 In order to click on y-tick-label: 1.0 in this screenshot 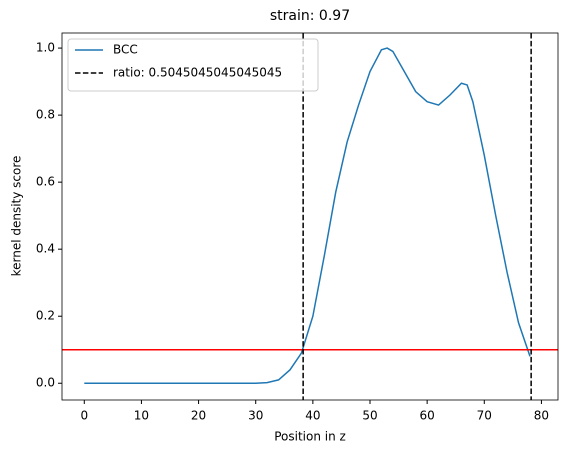, I will do `click(45, 48)`.